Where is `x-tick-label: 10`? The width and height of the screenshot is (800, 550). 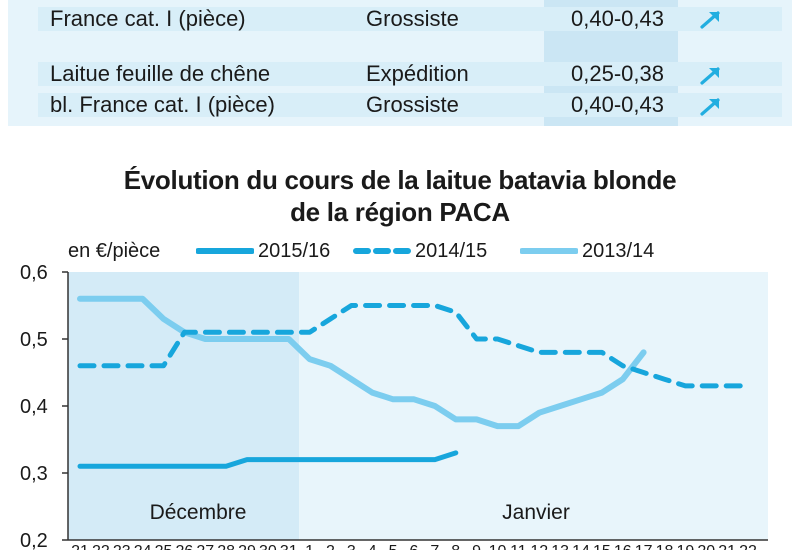
x-tick-label: 10 is located at coordinates (498, 546).